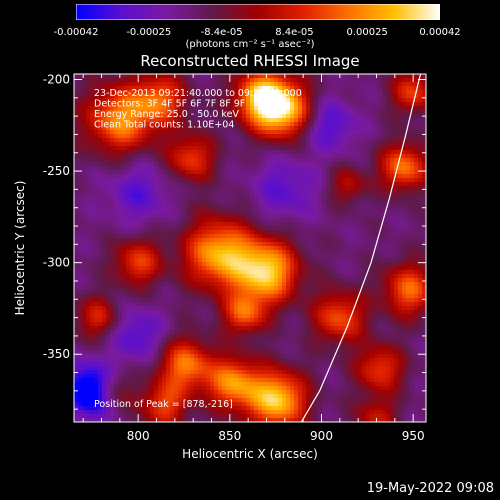  I want to click on x-tick-label: 850, so click(229, 436).